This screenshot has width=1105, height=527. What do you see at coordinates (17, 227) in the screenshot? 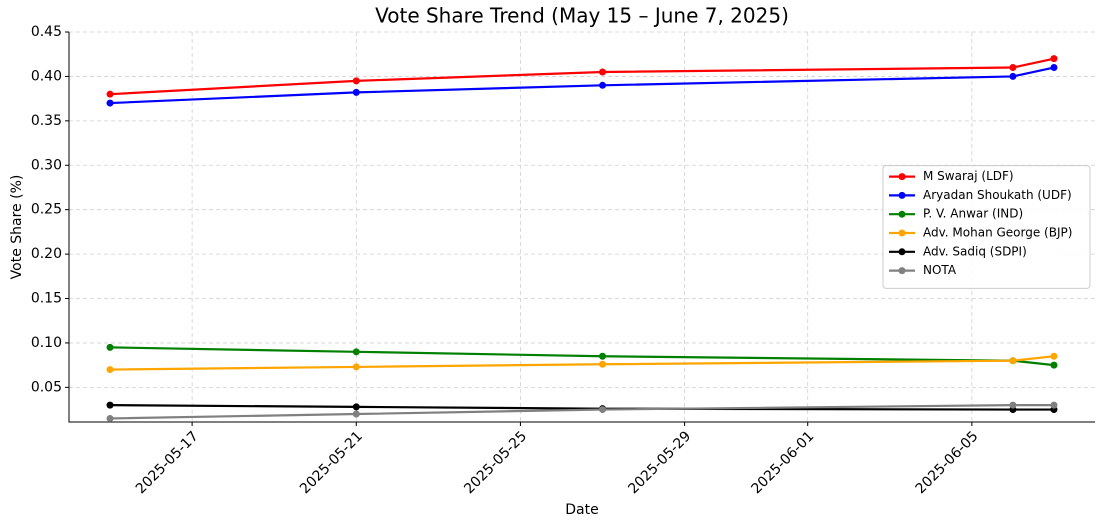
I see `y-axis-label: Vote Share (%)` at bounding box center [17, 227].